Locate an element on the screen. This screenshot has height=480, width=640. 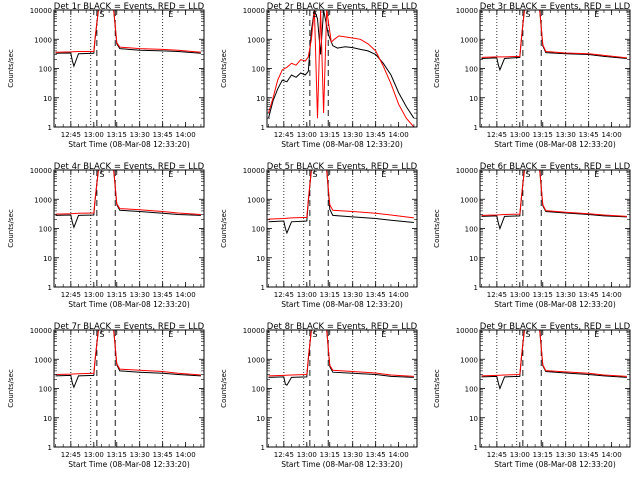
panel-title: Det 1r BLACK = Events, RED = LLD is located at coordinates (129, 7).